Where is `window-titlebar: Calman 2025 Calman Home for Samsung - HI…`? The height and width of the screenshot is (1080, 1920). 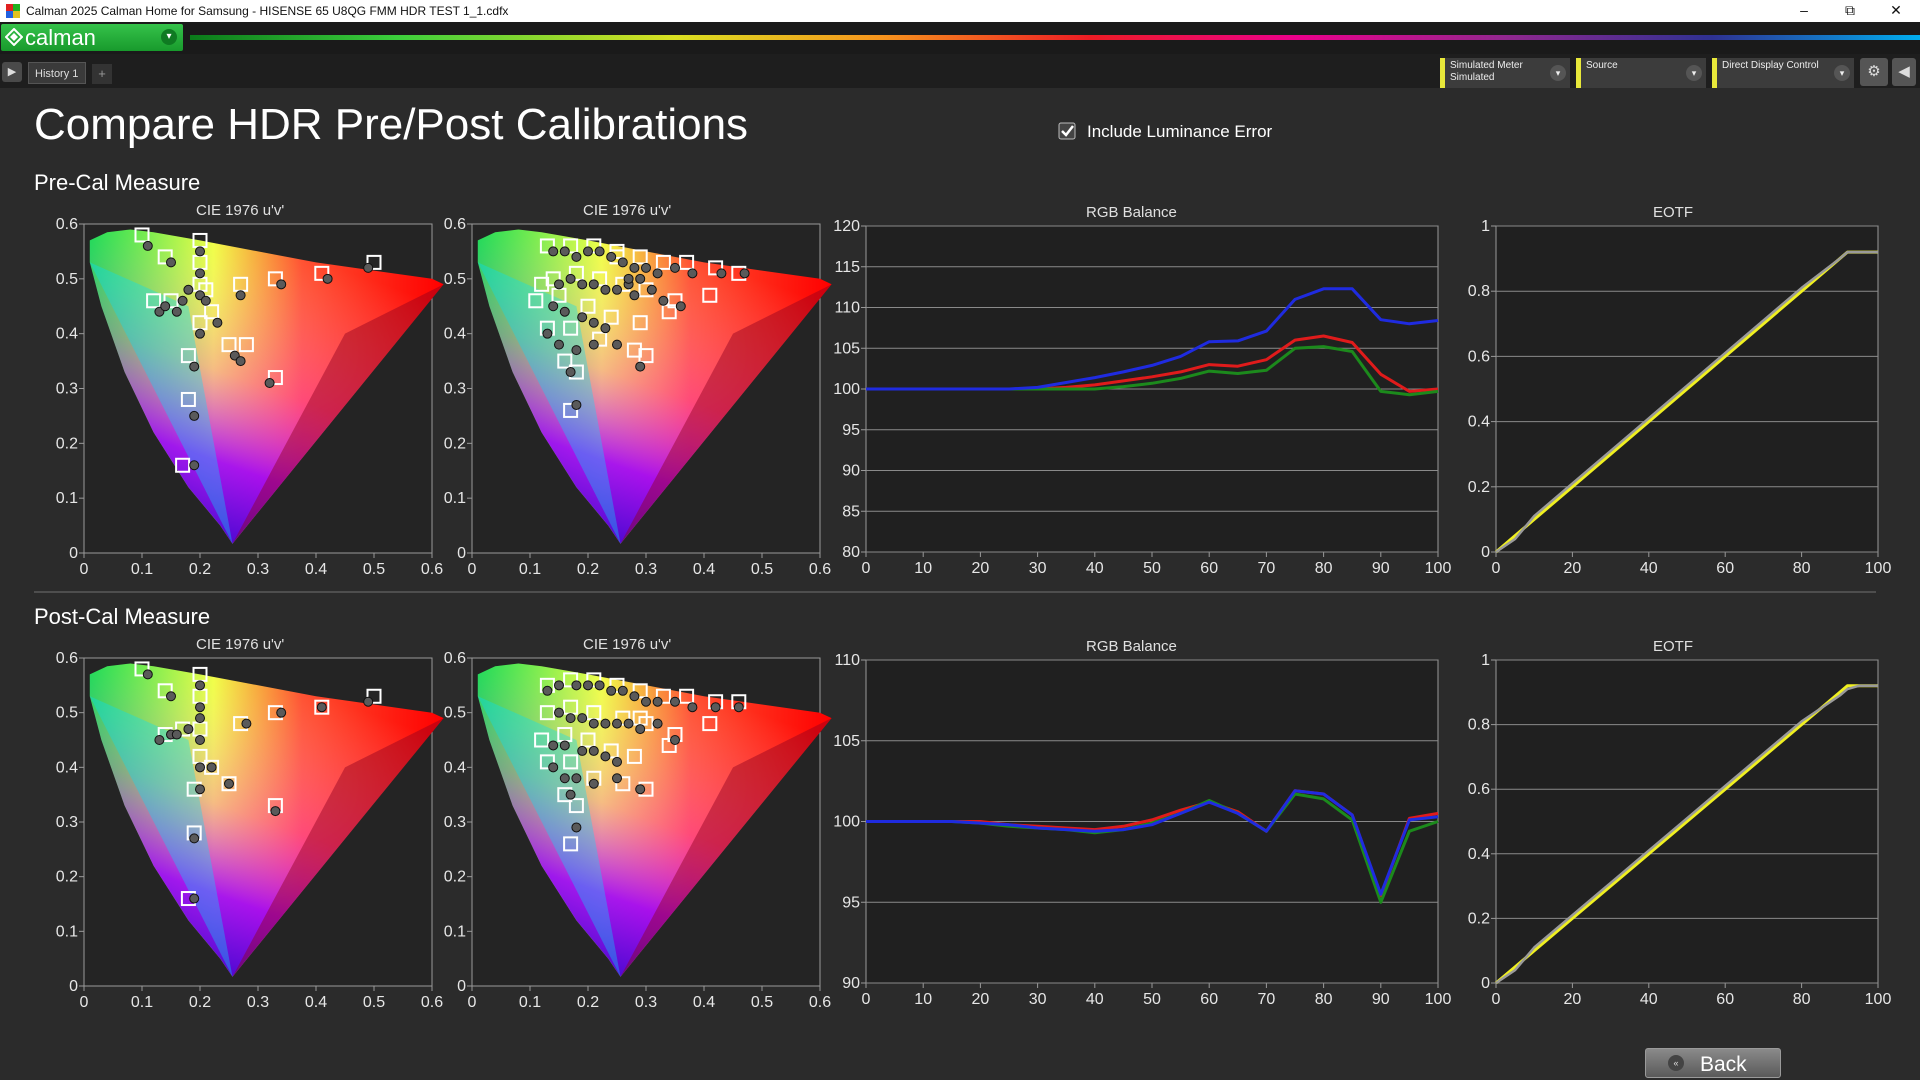
window-titlebar: Calman 2025 Calman Home for Samsung - HI… is located at coordinates (960, 11).